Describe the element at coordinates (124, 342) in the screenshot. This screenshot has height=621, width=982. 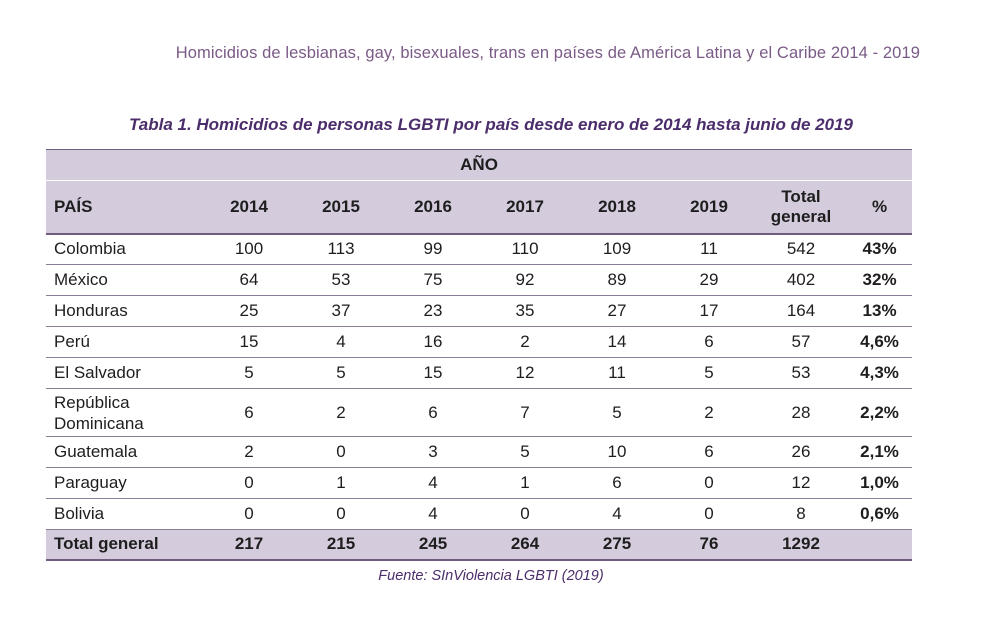
I see `cell-country: Perú` at that location.